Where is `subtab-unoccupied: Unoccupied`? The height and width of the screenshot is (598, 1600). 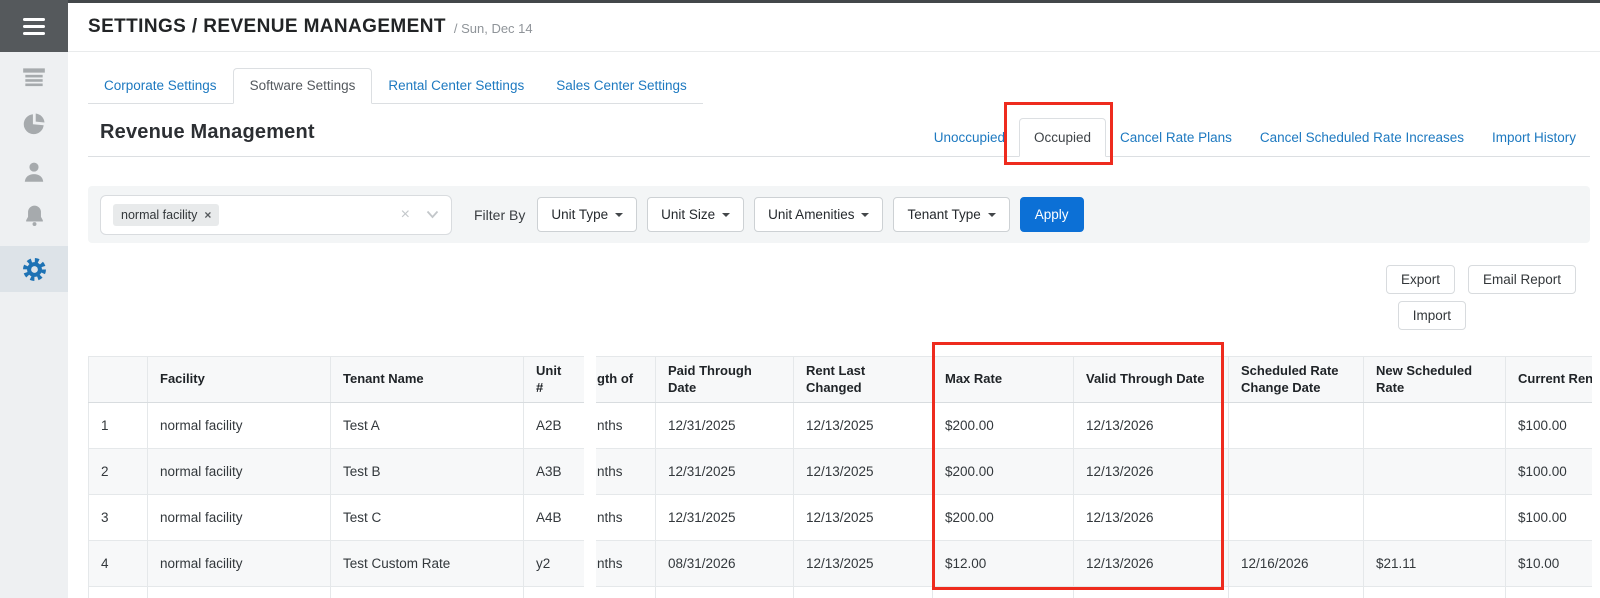 subtab-unoccupied: Unoccupied is located at coordinates (969, 137).